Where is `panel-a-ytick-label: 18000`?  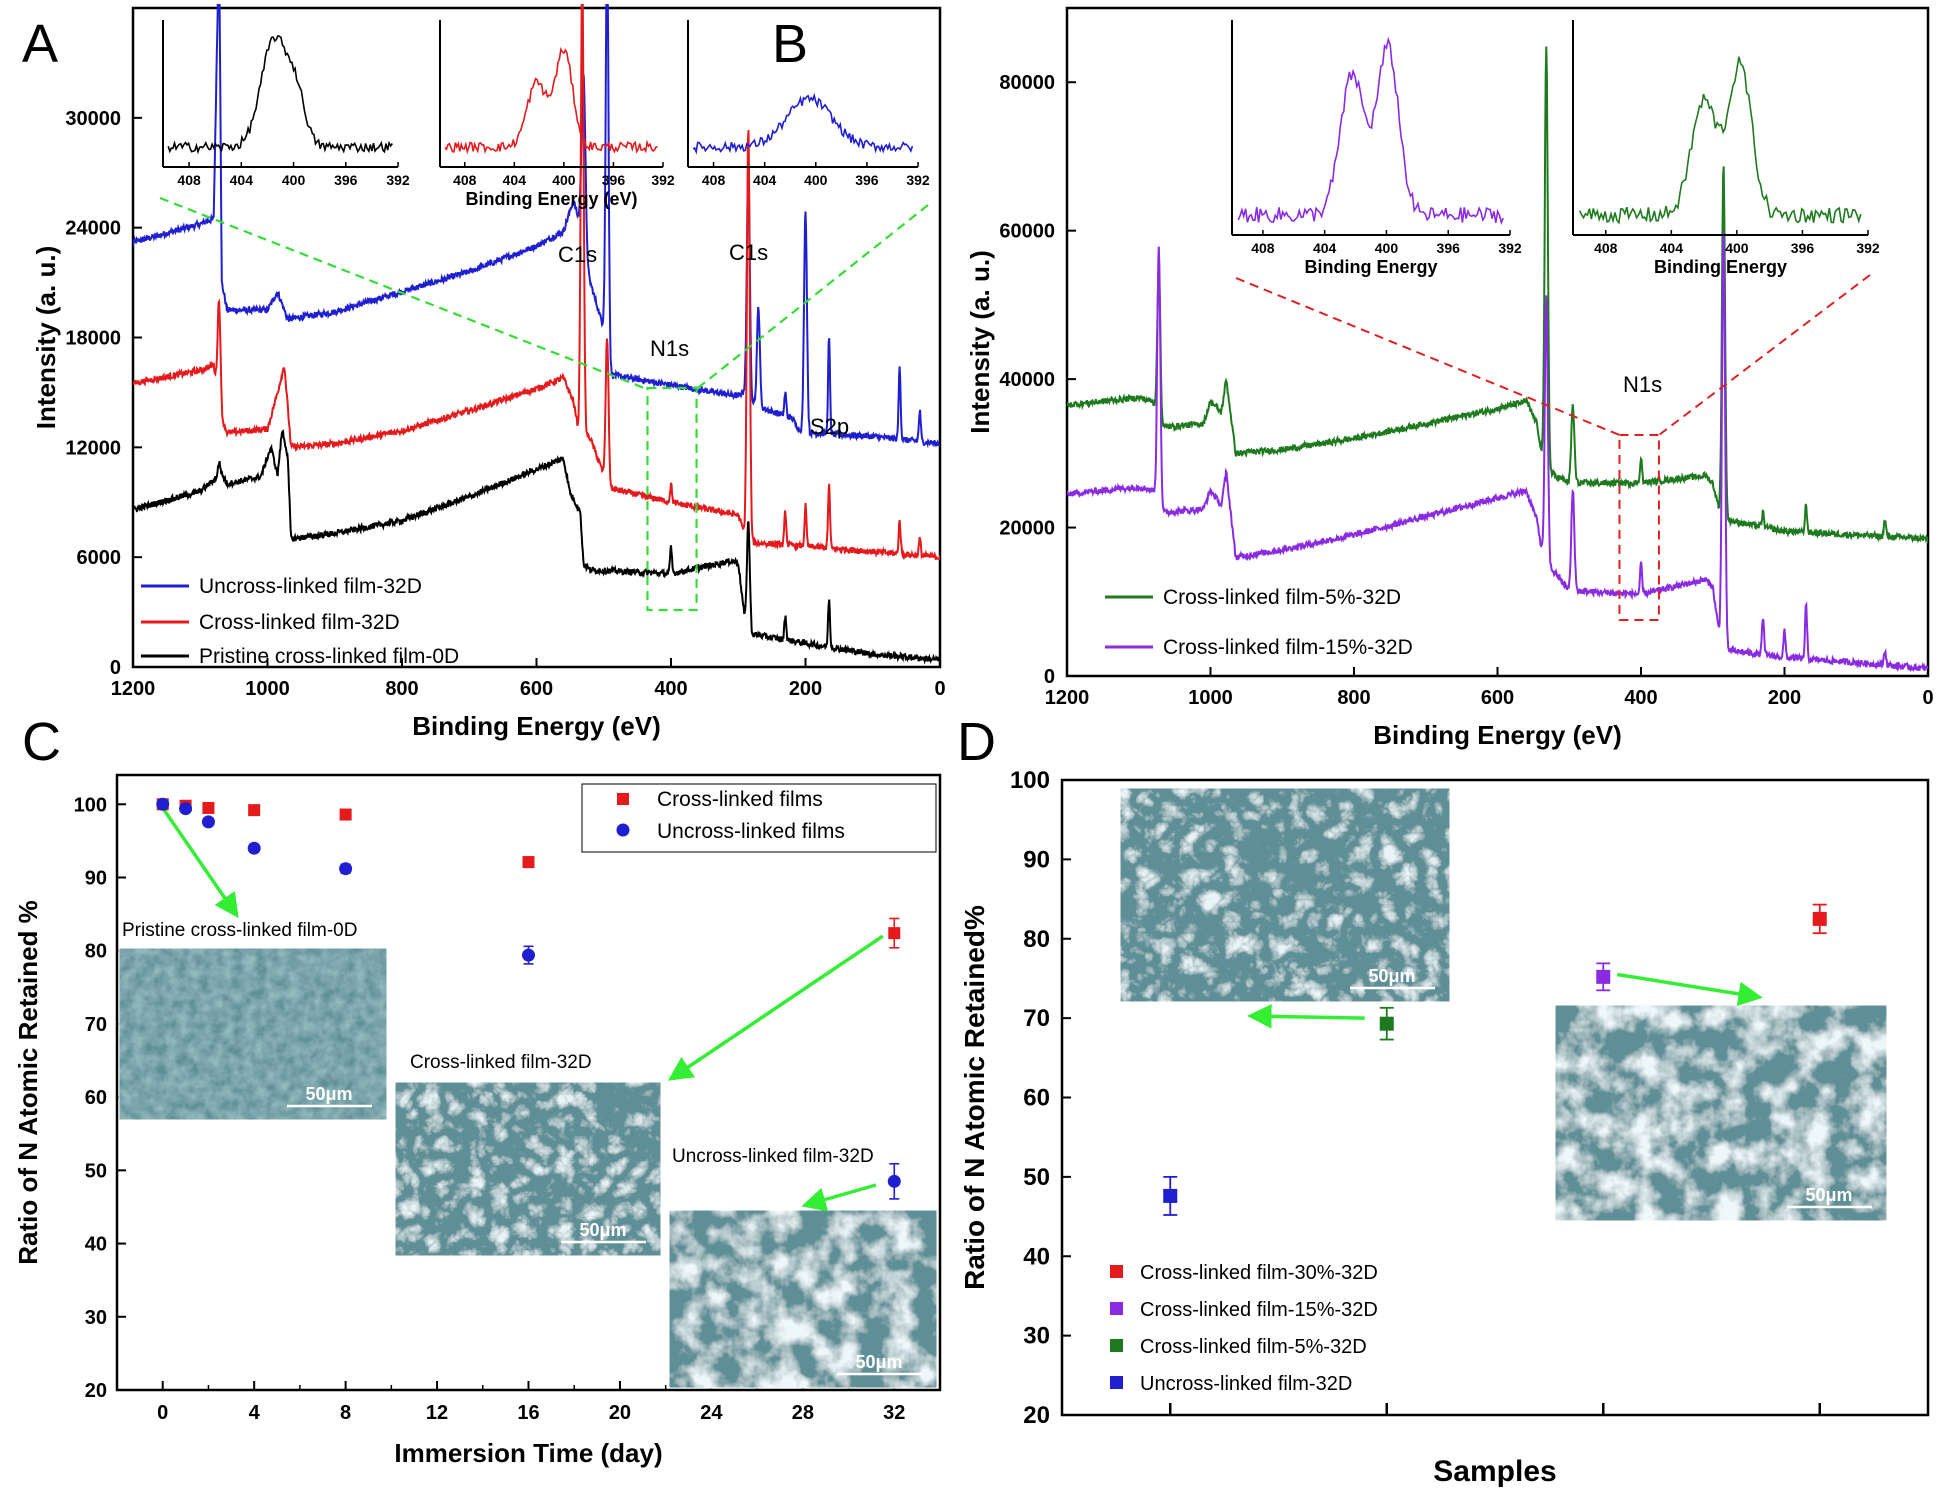 panel-a-ytick-label: 18000 is located at coordinates (93, 339).